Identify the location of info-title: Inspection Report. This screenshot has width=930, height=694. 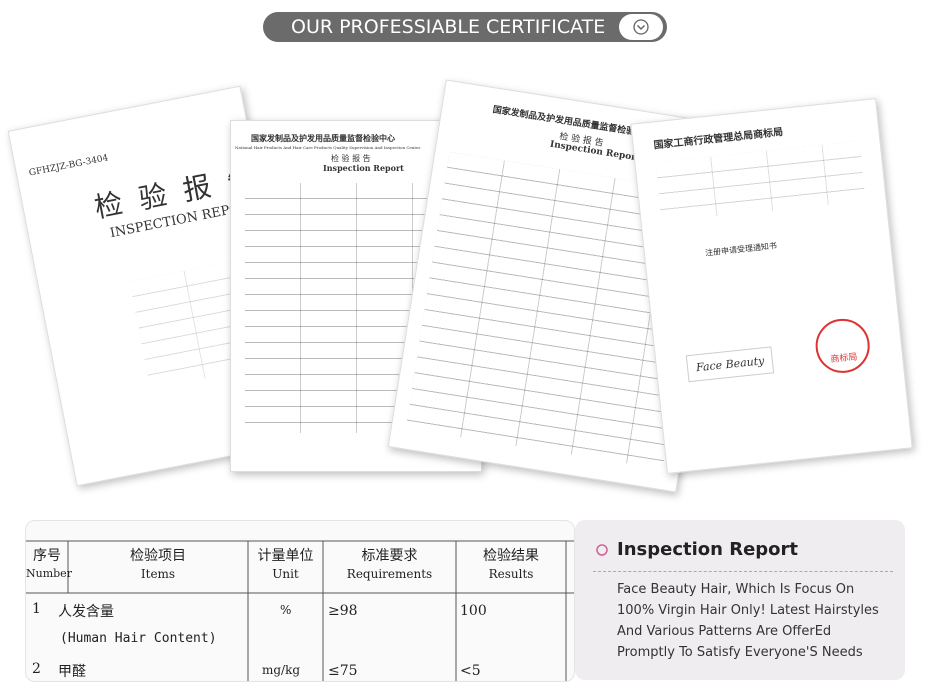
(708, 549).